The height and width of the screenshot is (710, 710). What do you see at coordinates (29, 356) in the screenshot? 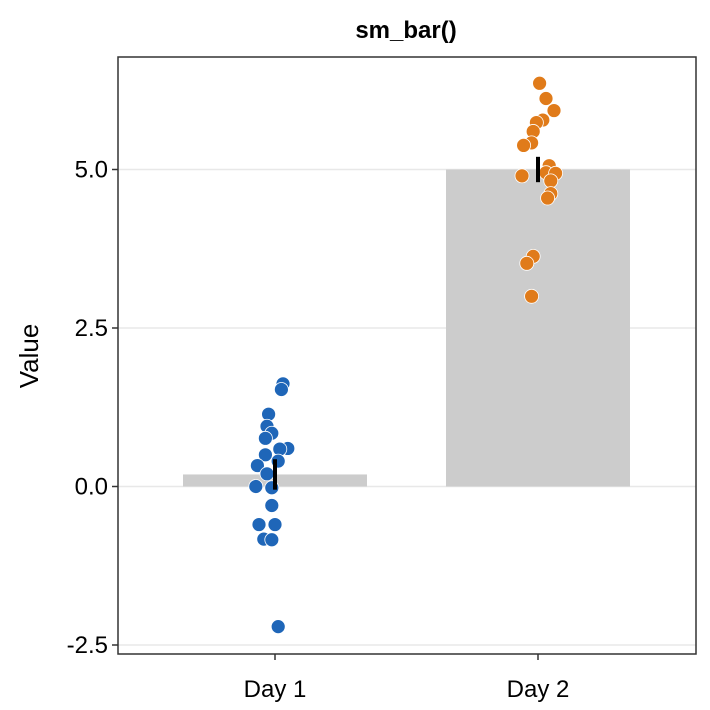
I see `y-axis-title: Value` at bounding box center [29, 356].